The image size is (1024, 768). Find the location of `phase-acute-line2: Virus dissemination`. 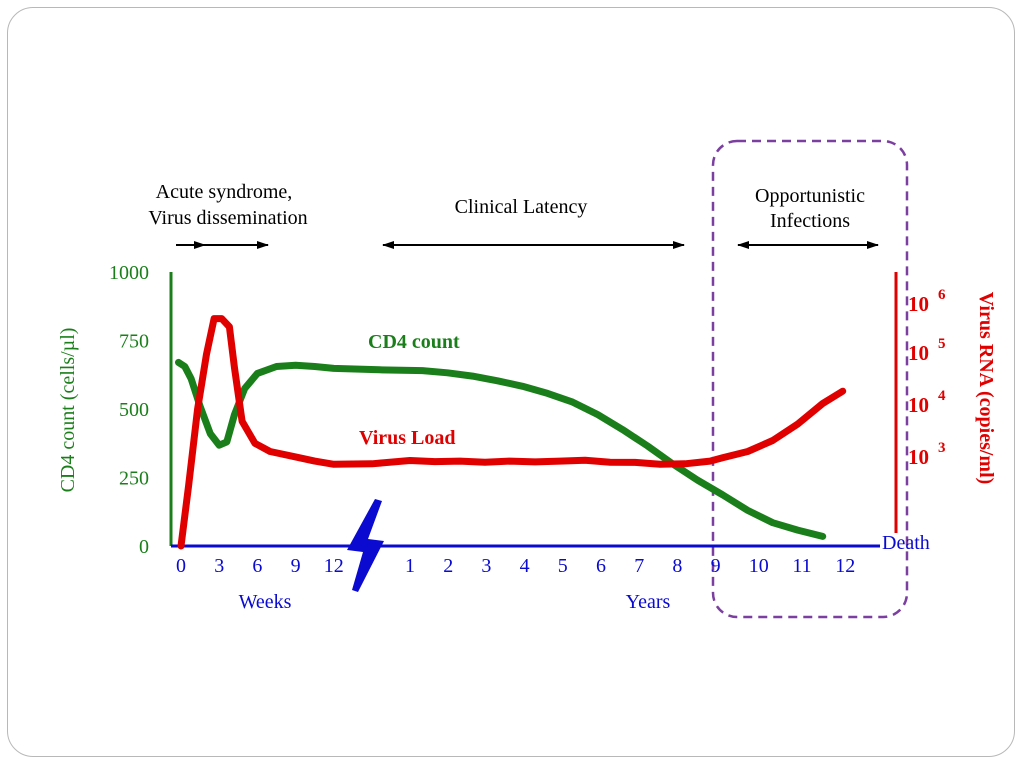

phase-acute-line2: Virus dissemination is located at coordinates (227, 218).